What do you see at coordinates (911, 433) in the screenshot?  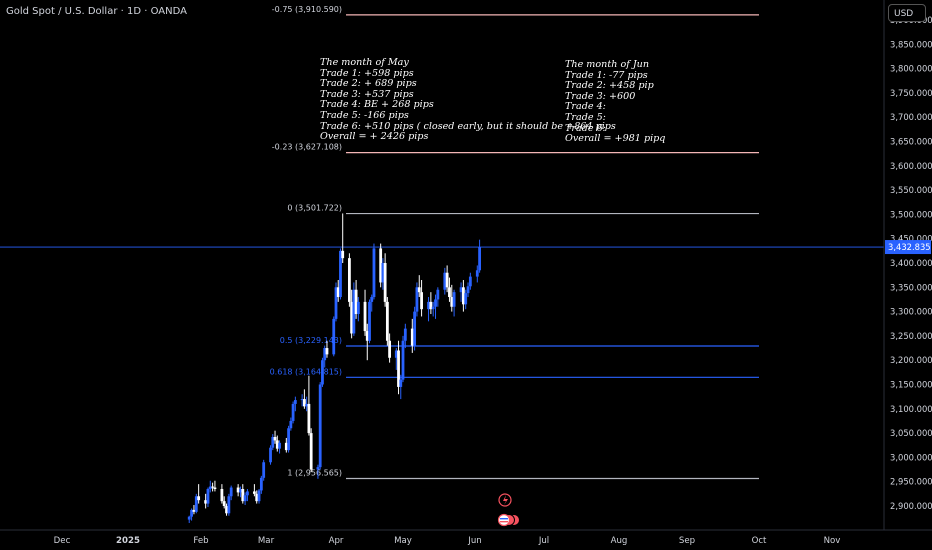 I see `price-tick-label: 3,050.000` at bounding box center [911, 433].